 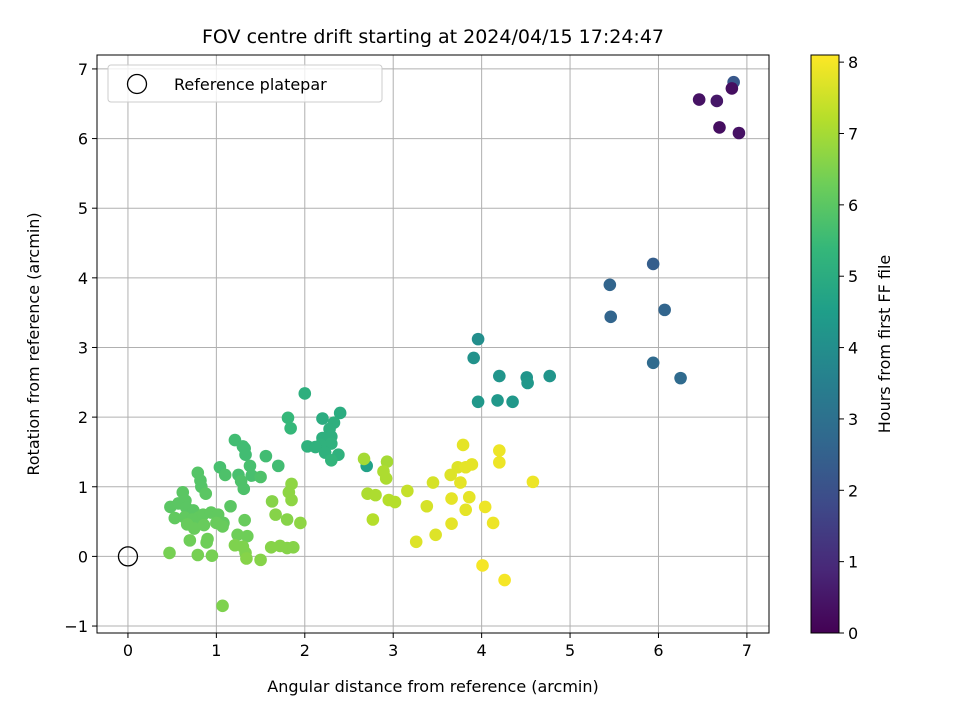 I want to click on colorbar-tick-label: 8, so click(x=853, y=62).